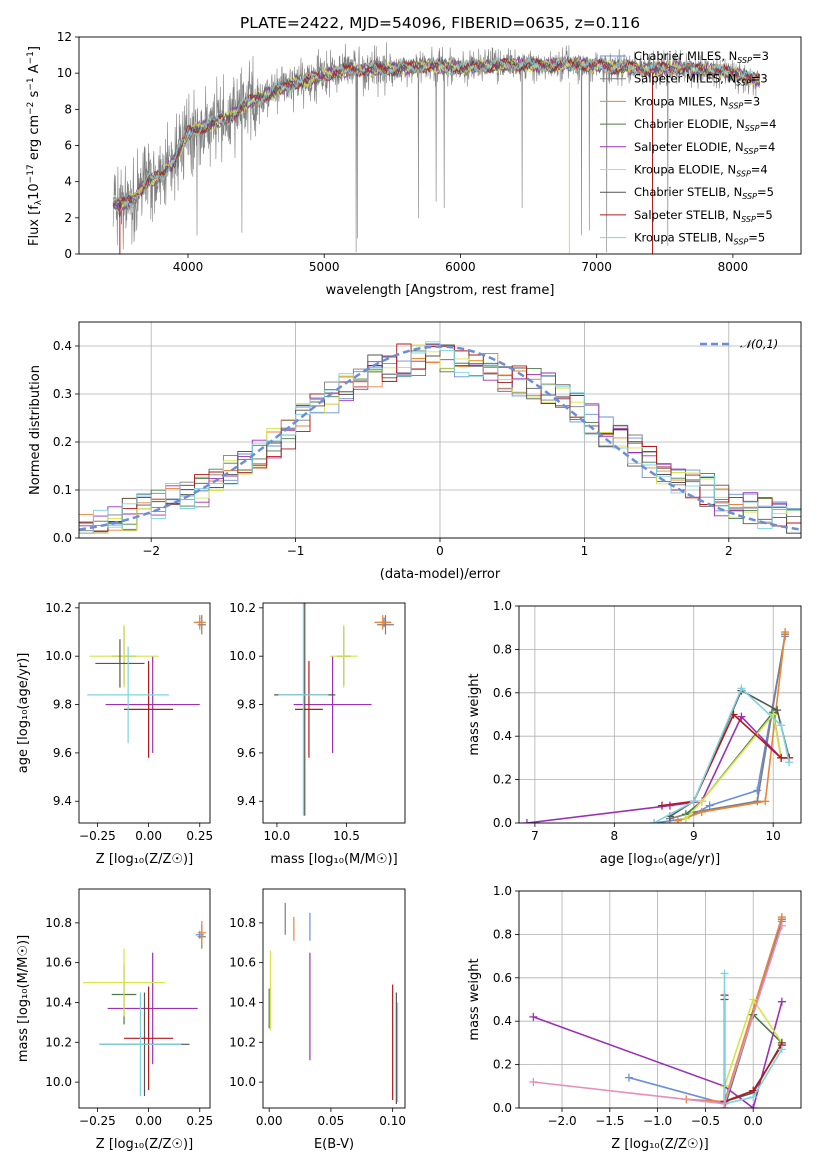 The image size is (819, 1170). Describe the element at coordinates (68, 218) in the screenshot. I see `y-tick-label: 2` at that location.